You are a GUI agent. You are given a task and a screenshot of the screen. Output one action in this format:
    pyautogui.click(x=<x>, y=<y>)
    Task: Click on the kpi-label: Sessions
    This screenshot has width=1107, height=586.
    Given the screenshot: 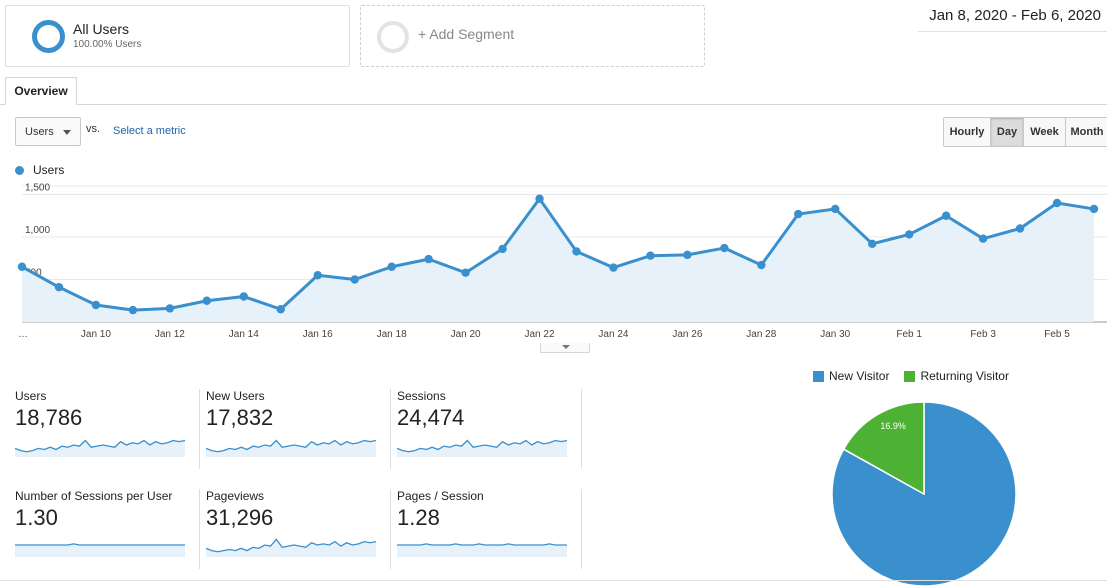 What is the action you would take?
    pyautogui.click(x=421, y=396)
    